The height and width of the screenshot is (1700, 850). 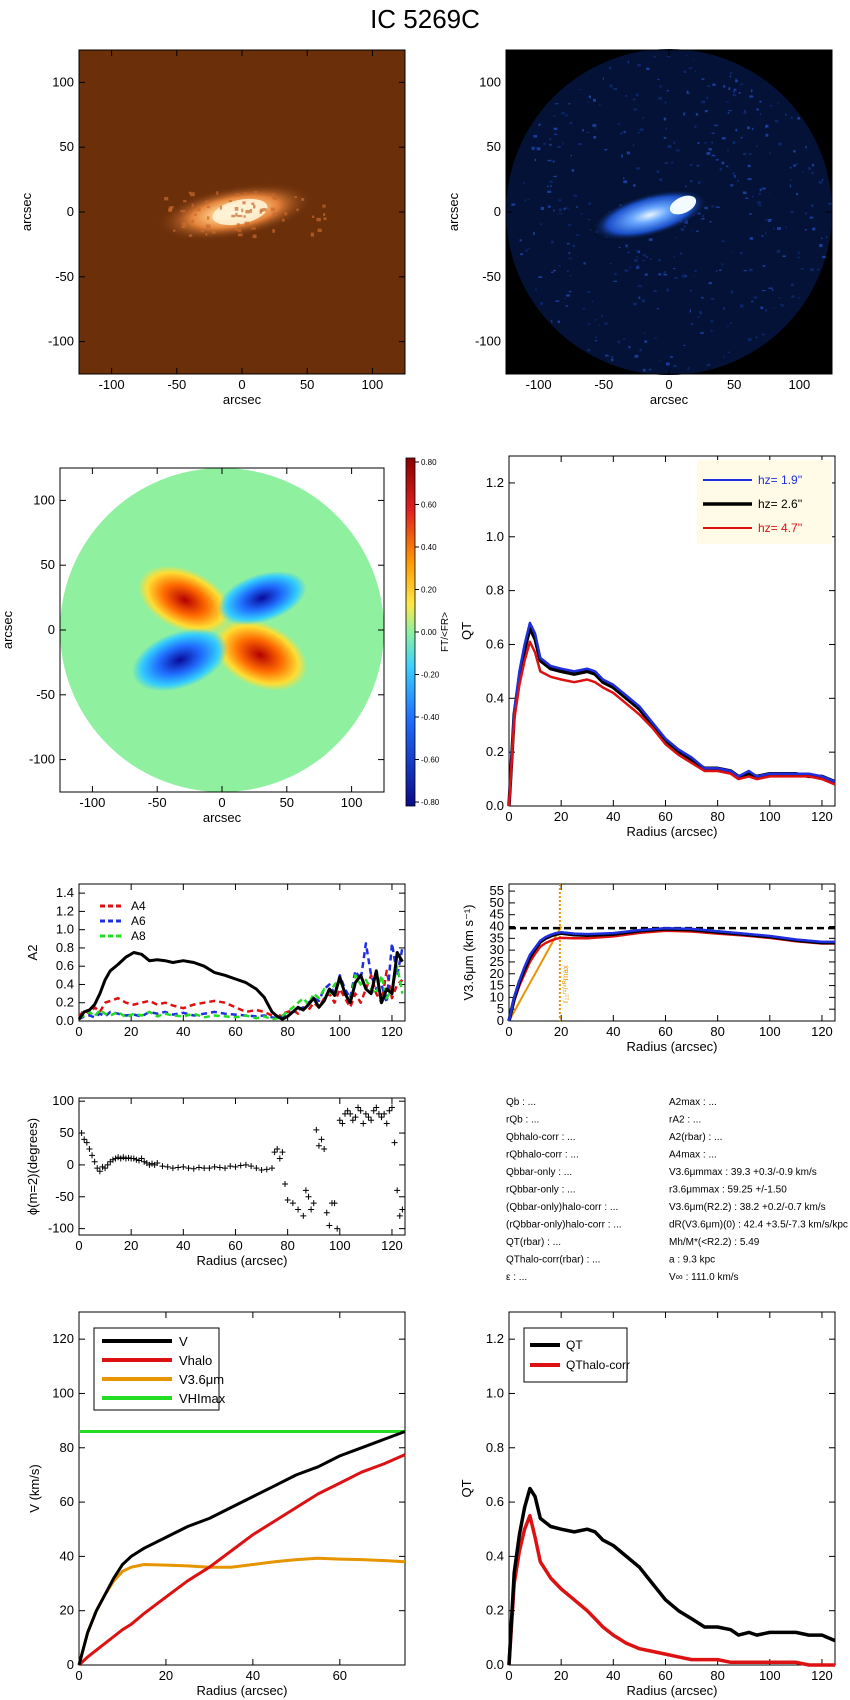 I want to click on x-tick-label: 100, so click(x=340, y=1245).